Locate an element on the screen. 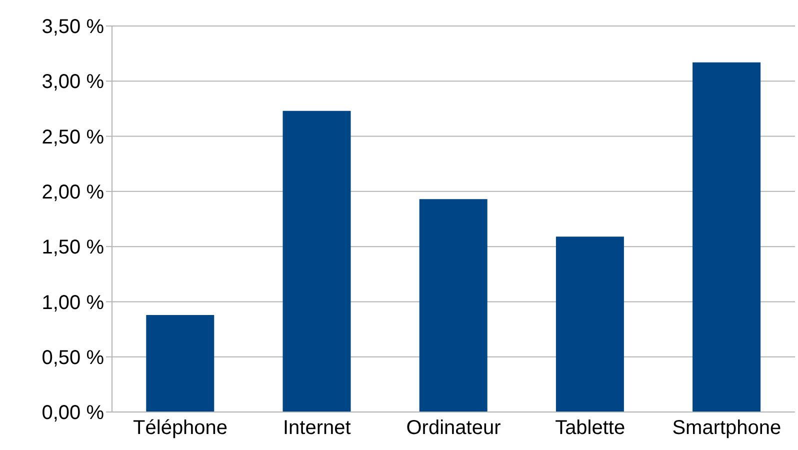 This screenshot has width=798, height=450. y-tick-label: 0,00 % is located at coordinates (73, 413).